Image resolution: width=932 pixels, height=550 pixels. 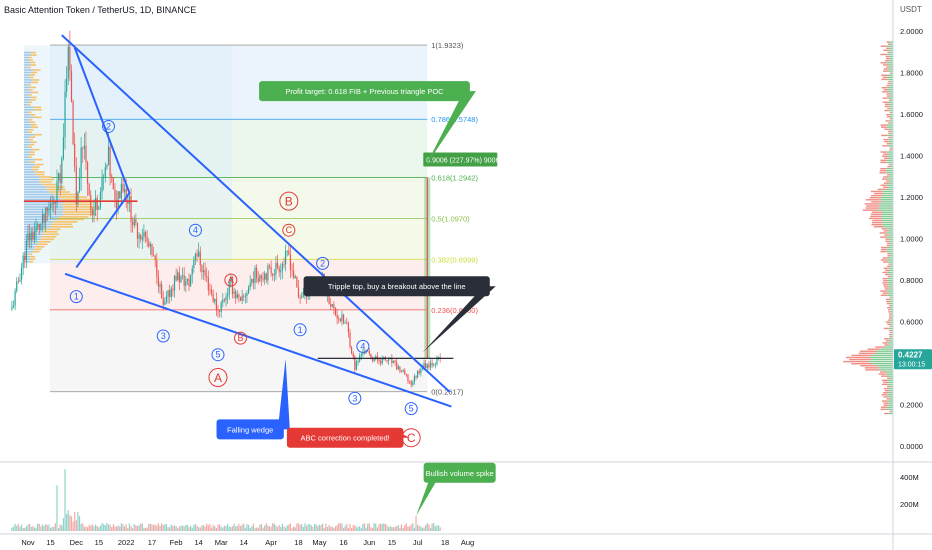 What do you see at coordinates (911, 9) in the screenshot?
I see `currency-label: USDT` at bounding box center [911, 9].